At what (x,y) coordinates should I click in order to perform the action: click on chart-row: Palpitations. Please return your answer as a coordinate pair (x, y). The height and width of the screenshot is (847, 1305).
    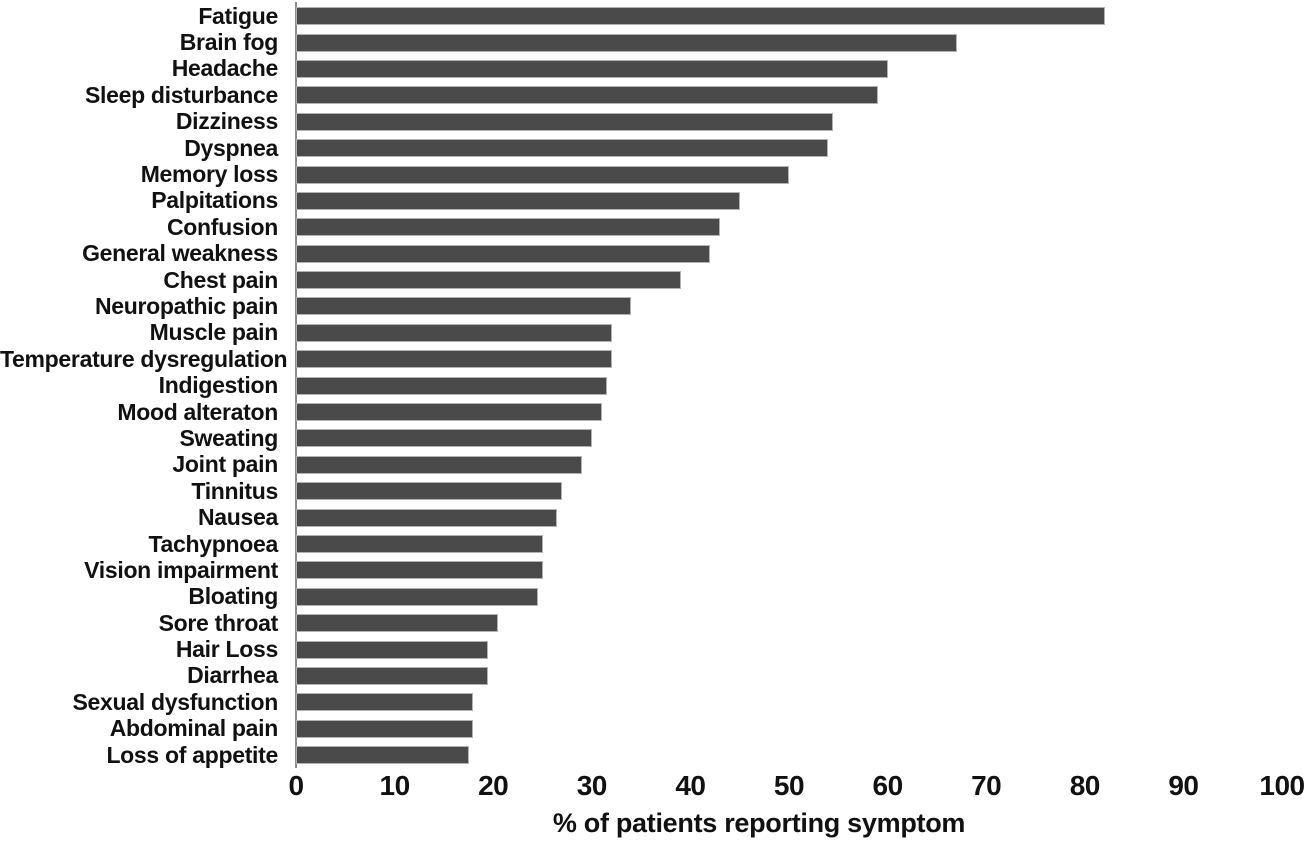
    Looking at the image, I should click on (641, 201).